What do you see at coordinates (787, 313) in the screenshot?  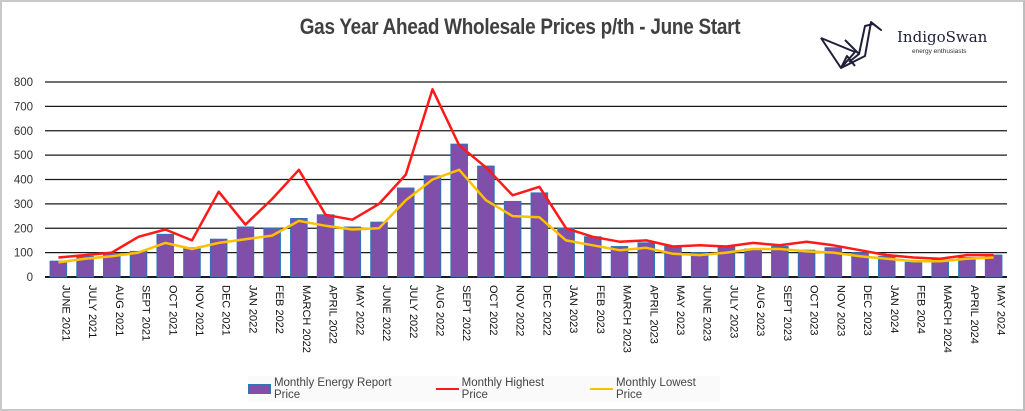 I see `x-tick-label: SEPT 2023` at bounding box center [787, 313].